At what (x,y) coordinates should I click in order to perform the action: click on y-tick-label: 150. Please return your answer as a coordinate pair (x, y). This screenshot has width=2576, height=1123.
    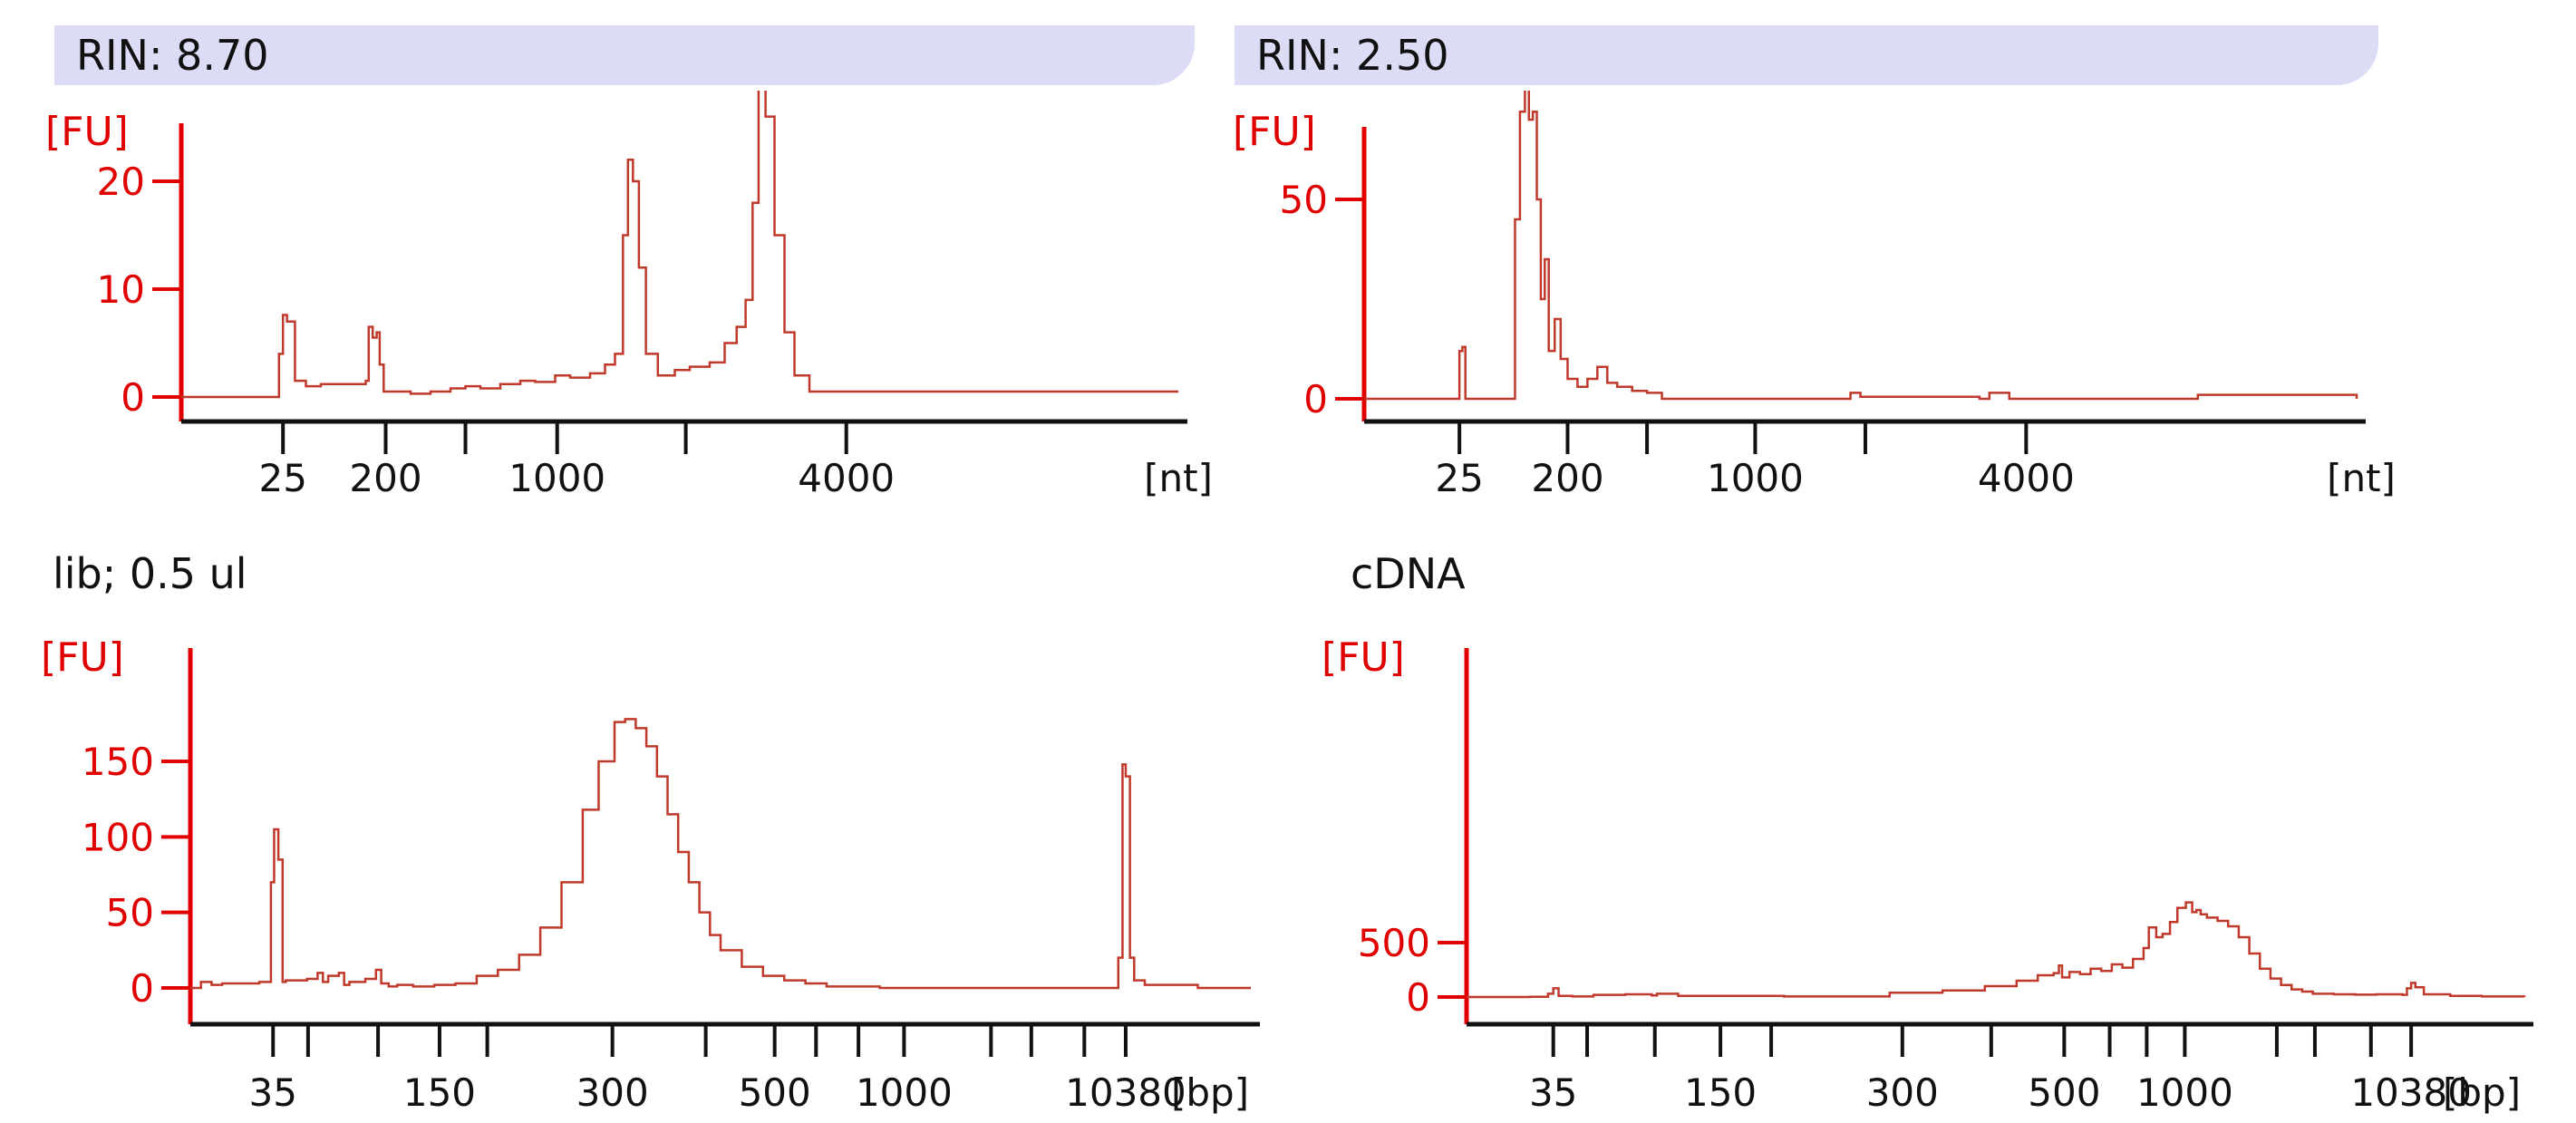
    Looking at the image, I should click on (118, 762).